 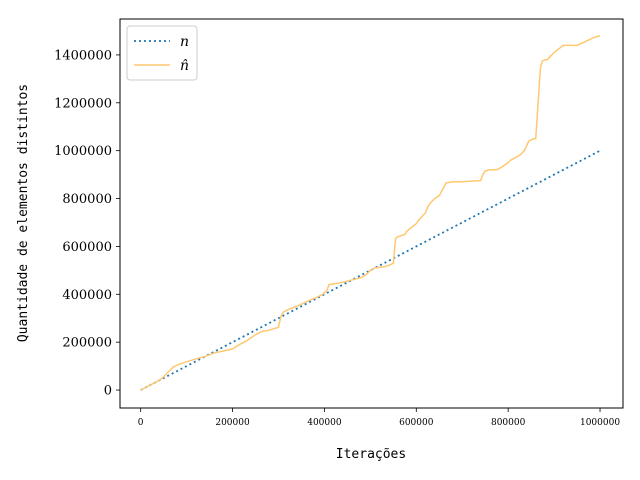 I want to click on x-tick-label: 0, so click(x=141, y=423).